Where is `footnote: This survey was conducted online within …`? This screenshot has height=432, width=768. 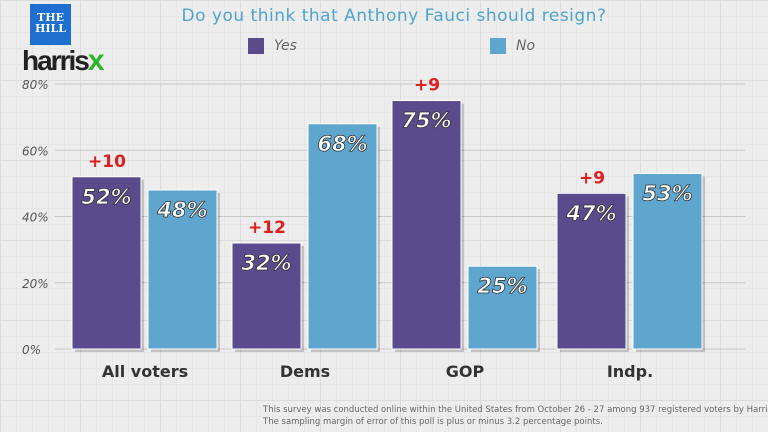
footnote: This survey was conducted online within … is located at coordinates (515, 416).